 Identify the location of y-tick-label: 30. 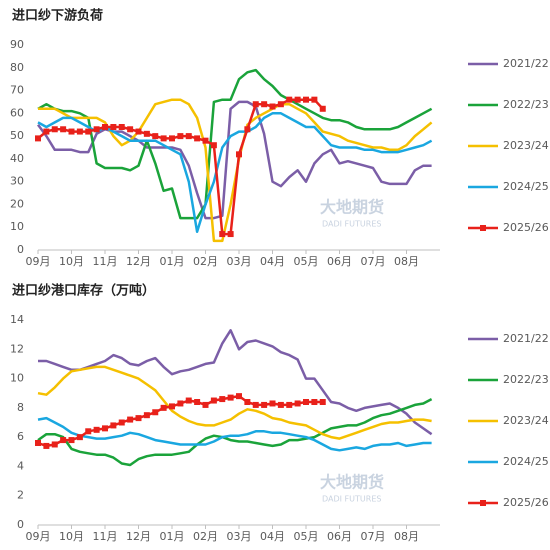
(17, 181).